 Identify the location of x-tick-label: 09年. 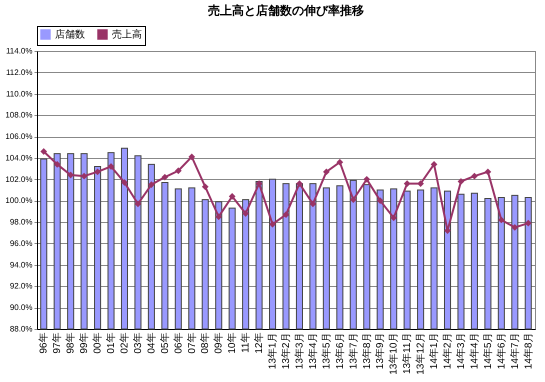
(218, 343).